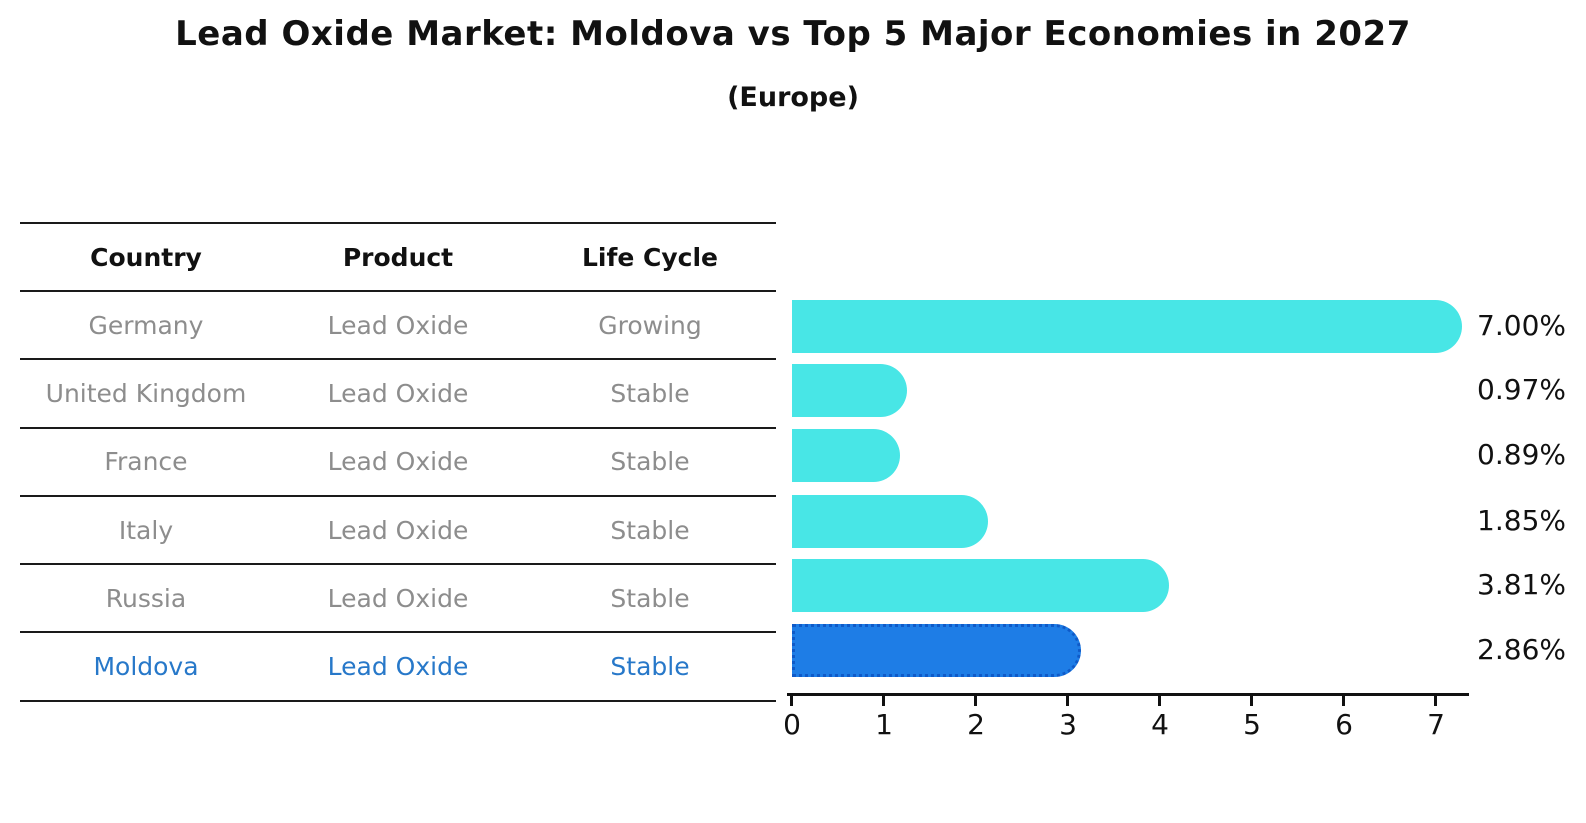 Image resolution: width=1586 pixels, height=823 pixels. Describe the element at coordinates (849, 390) in the screenshot. I see `bar-united-kingdom` at that location.